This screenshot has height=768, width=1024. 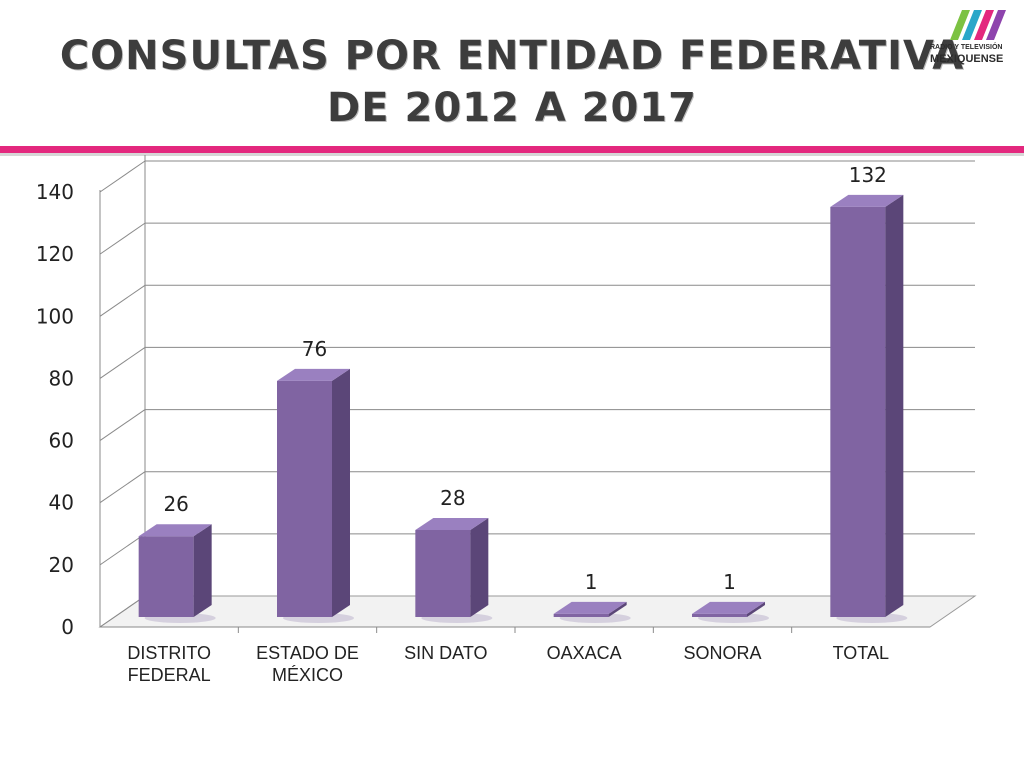 I want to click on slide-title-line-2: DE 2012 A 2017, so click(x=512, y=108).